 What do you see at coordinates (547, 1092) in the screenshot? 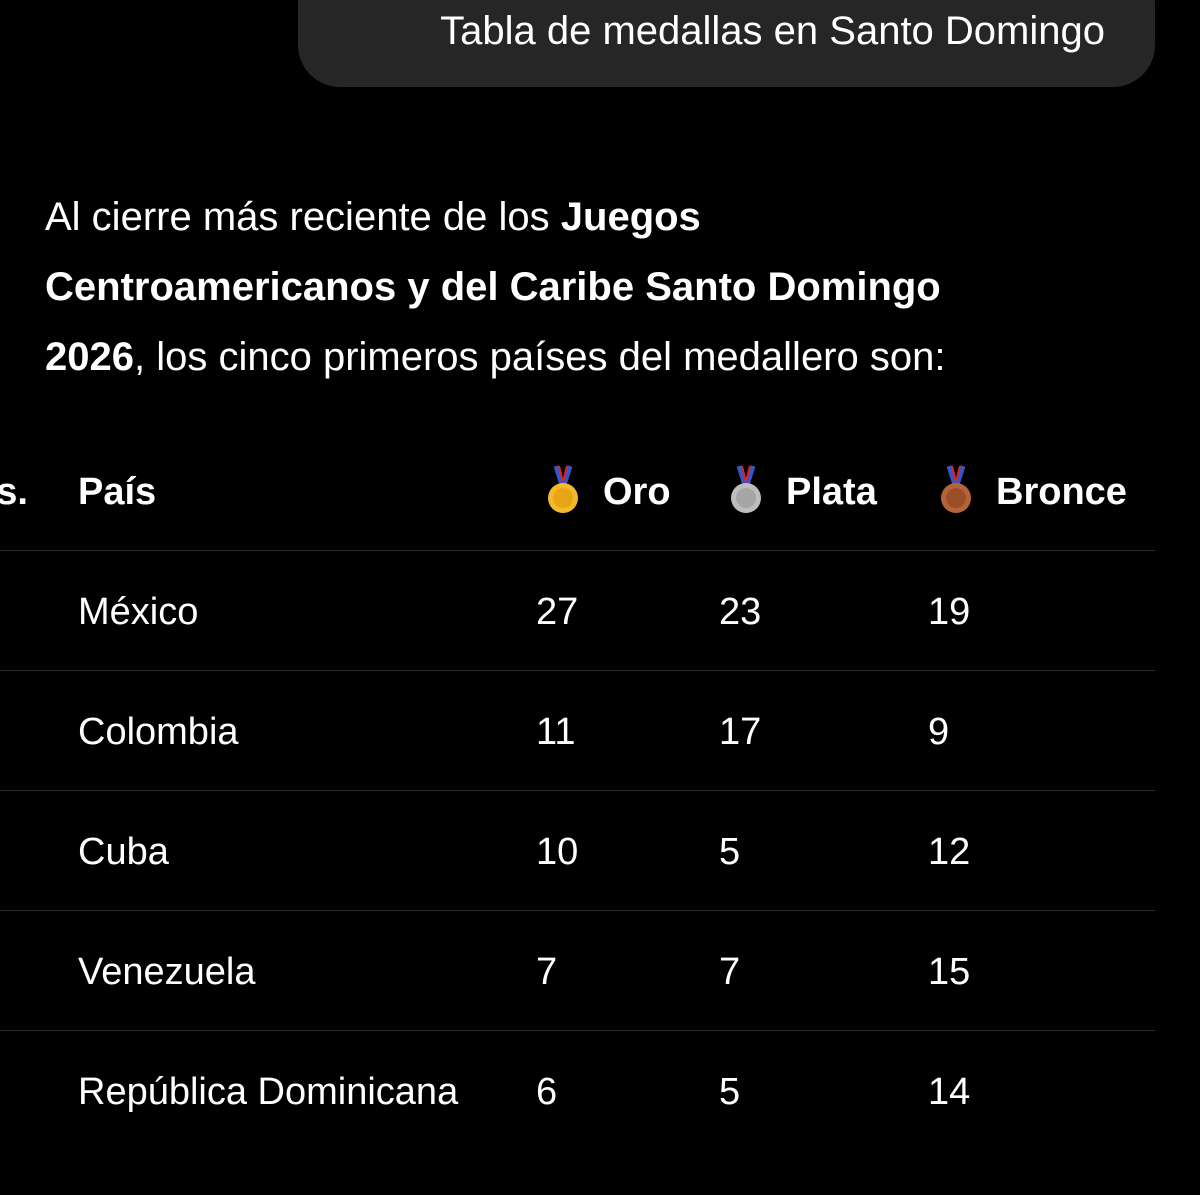
I see `medal-count: 6` at bounding box center [547, 1092].